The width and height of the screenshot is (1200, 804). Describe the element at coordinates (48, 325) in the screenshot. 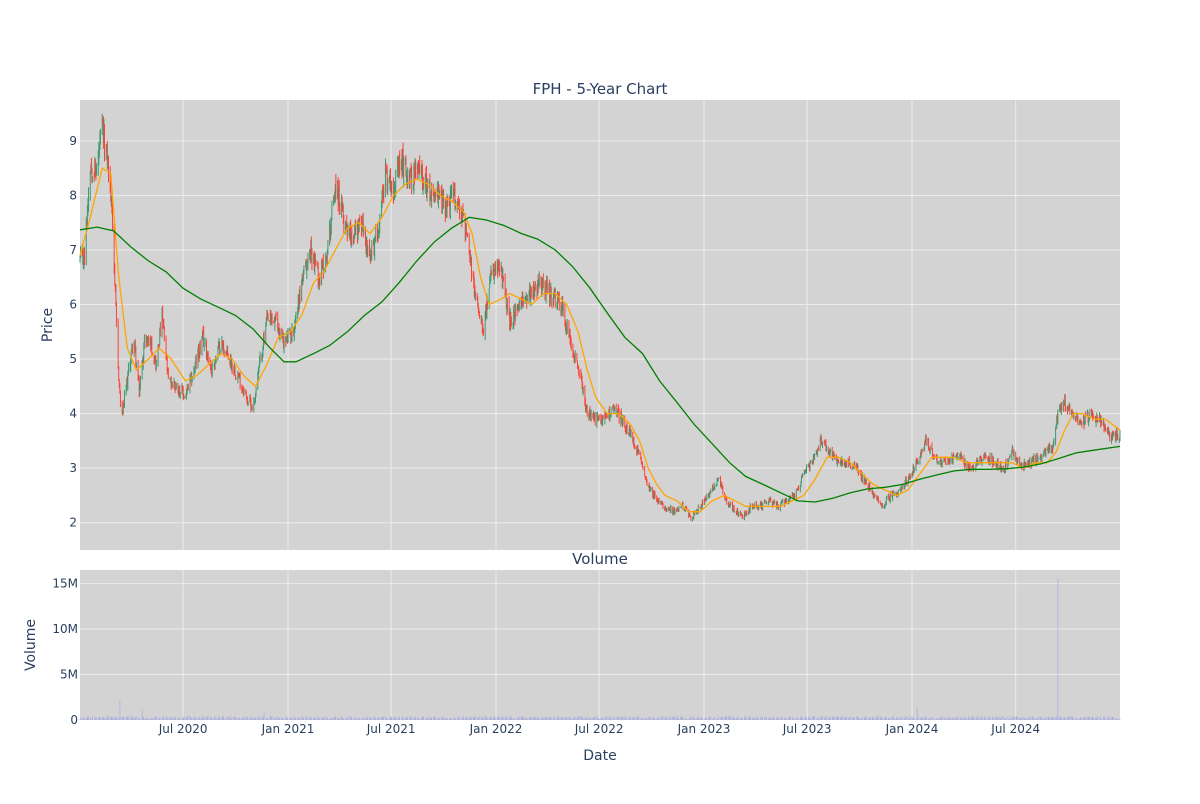

I see `price-y-axis-label: Price` at that location.